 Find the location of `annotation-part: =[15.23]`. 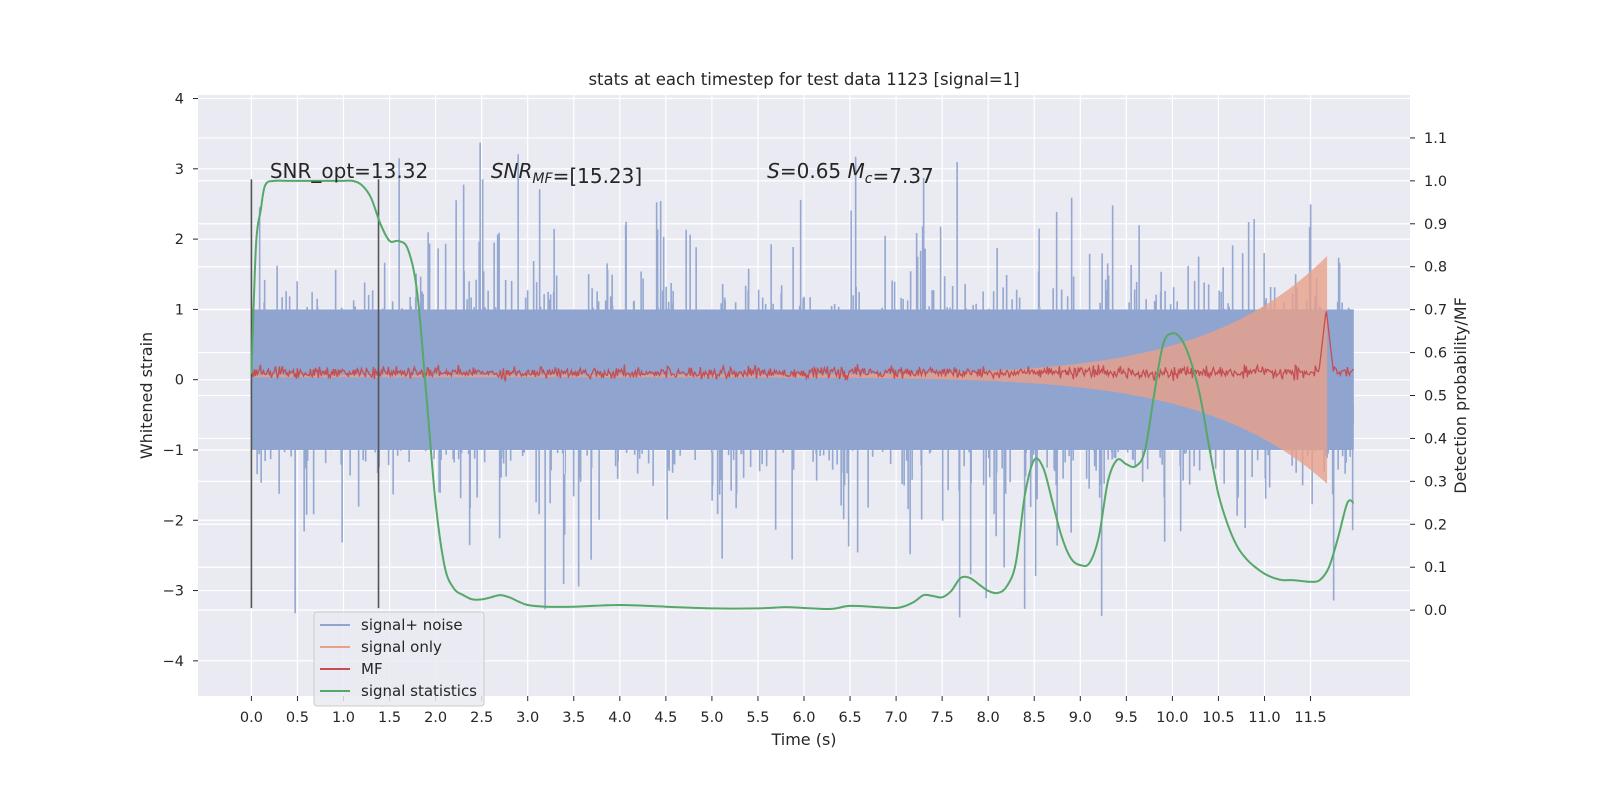

annotation-part: =[15.23] is located at coordinates (598, 176).